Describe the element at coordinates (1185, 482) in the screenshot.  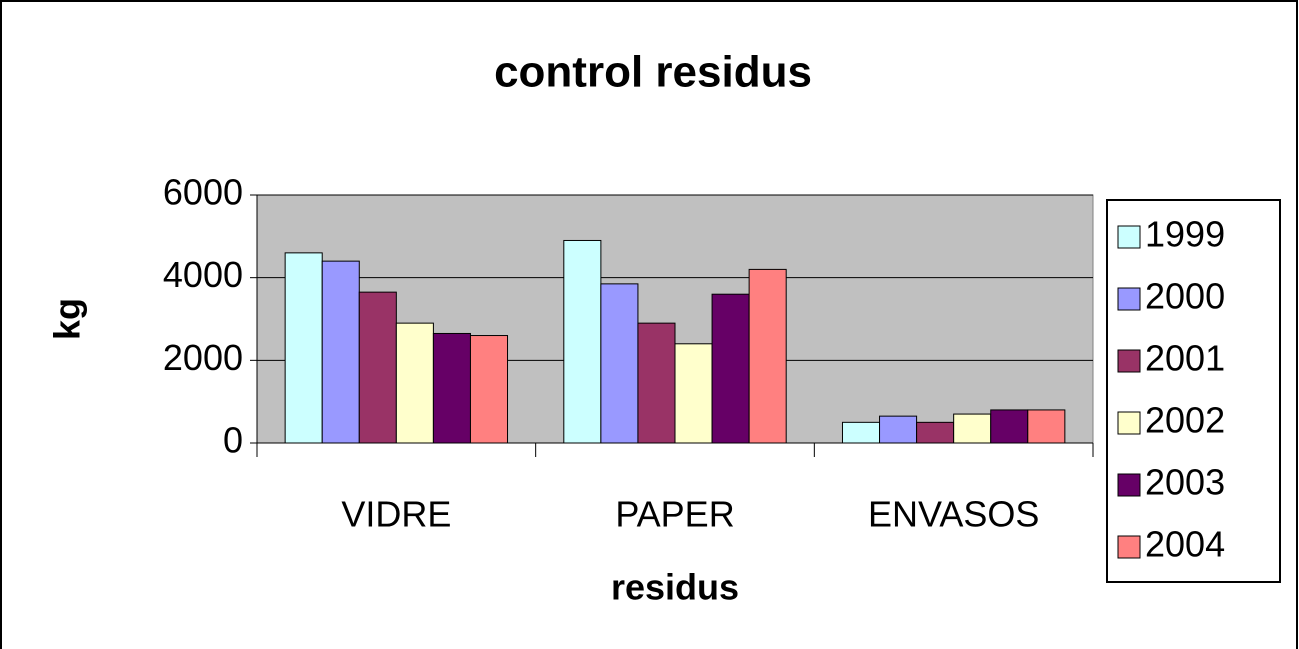
I see `legend-label: 2003` at that location.